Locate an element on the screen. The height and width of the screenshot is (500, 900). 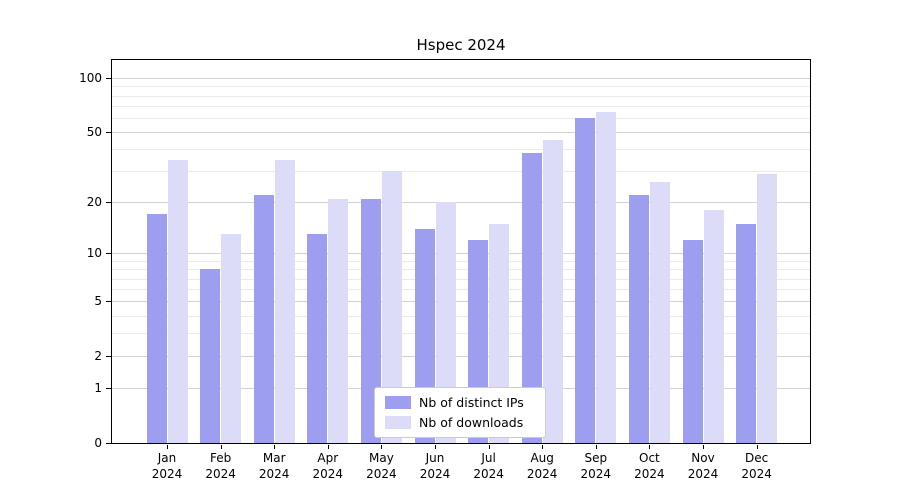
x-tick-label: Dec 2024 is located at coordinates (757, 466).